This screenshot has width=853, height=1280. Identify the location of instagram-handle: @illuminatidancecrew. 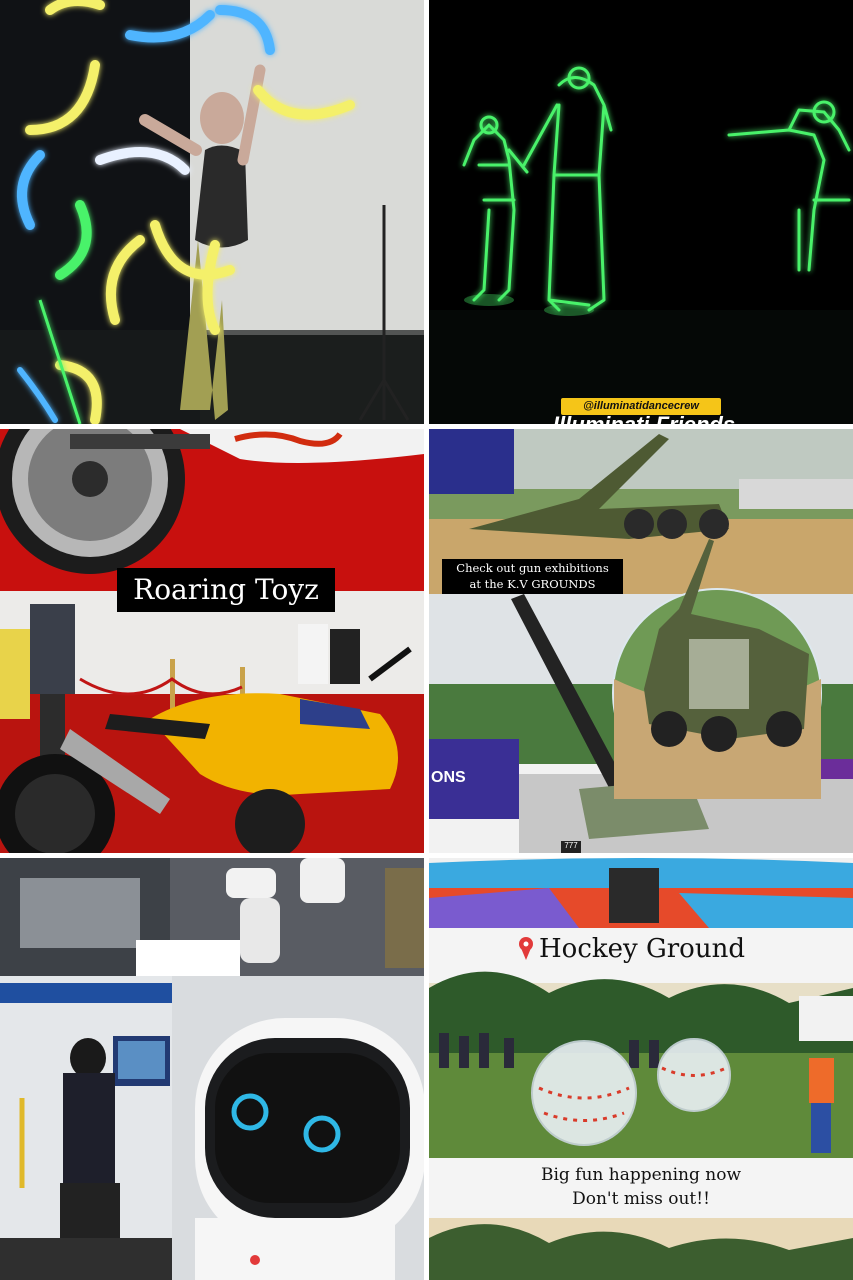
(641, 406).